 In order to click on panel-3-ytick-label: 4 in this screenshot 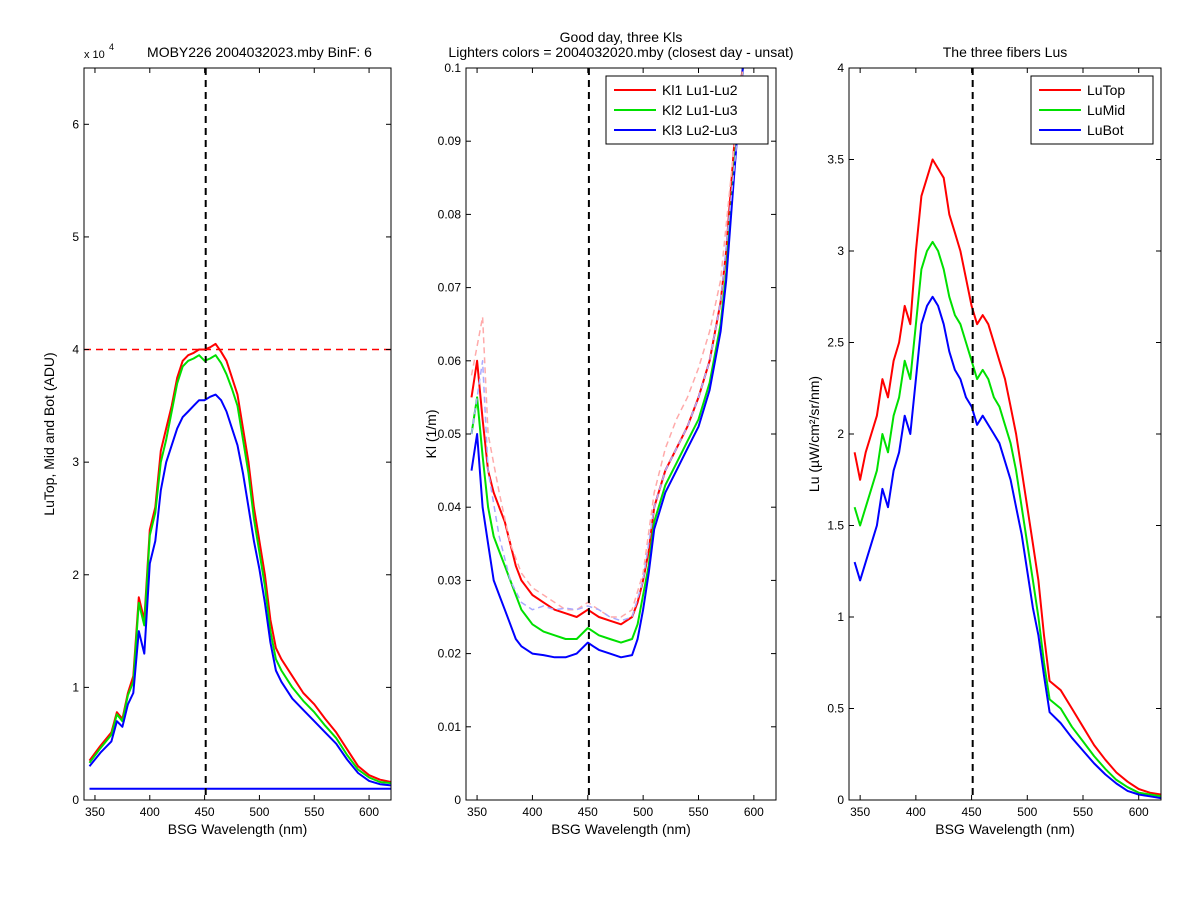, I will do `click(840, 68)`.